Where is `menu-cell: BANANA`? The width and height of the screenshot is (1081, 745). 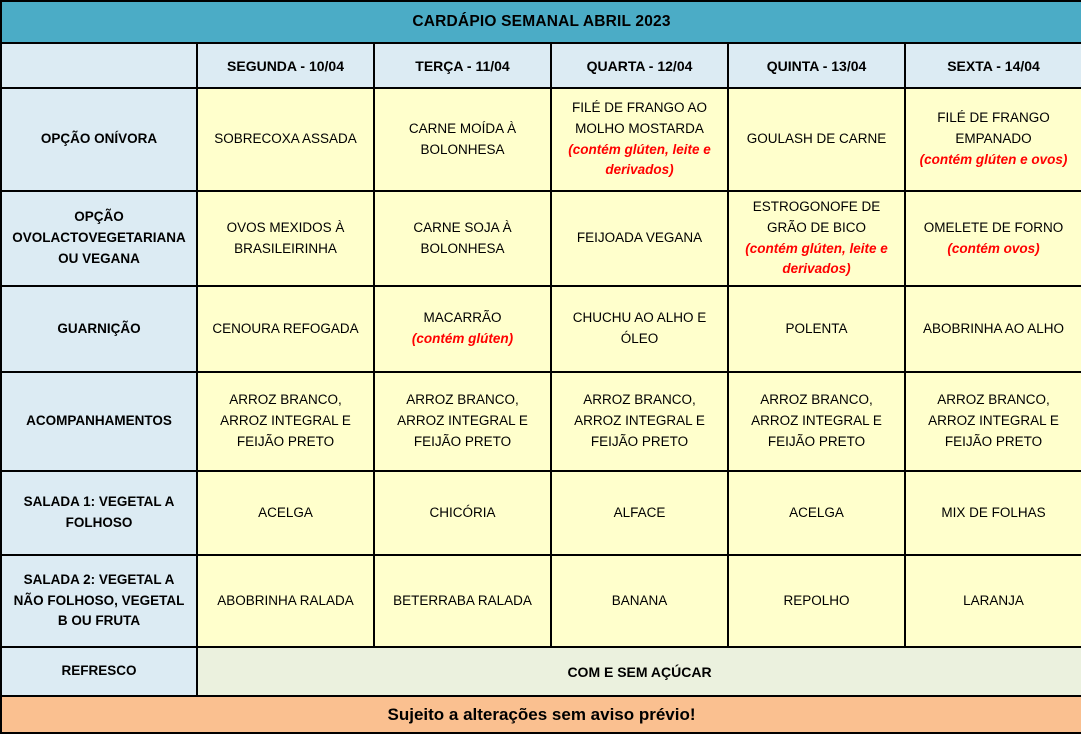 menu-cell: BANANA is located at coordinates (639, 601).